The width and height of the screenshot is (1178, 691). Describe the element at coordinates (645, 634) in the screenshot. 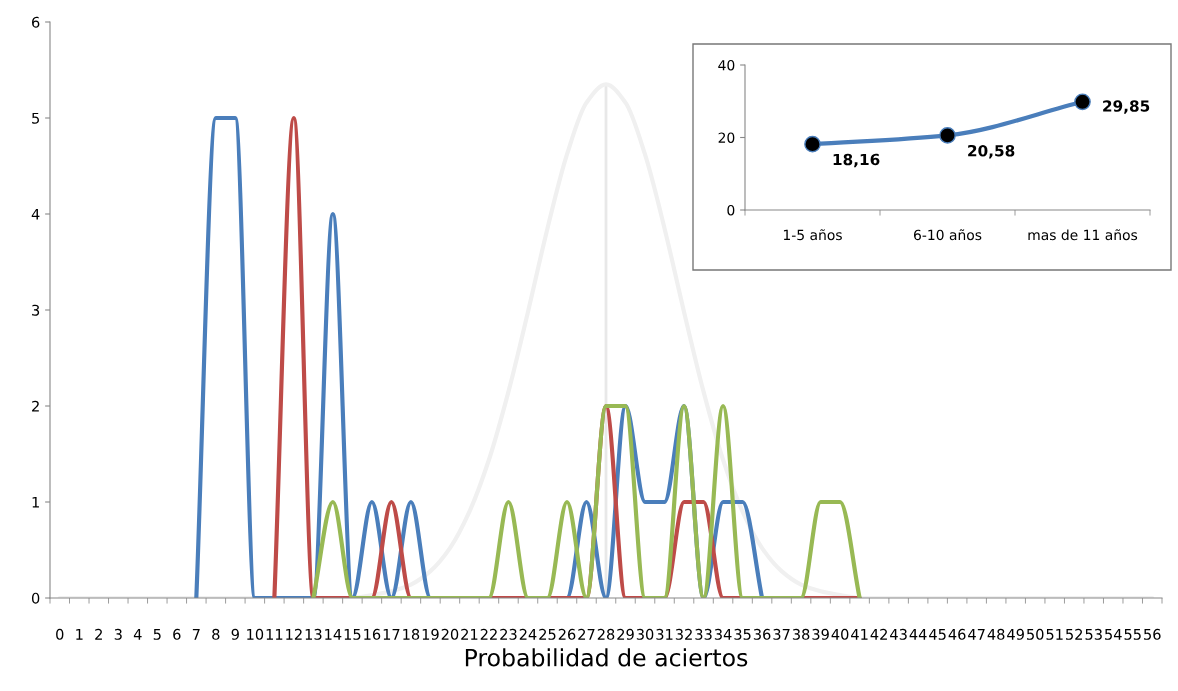

I see `x-tick-label: 30` at that location.